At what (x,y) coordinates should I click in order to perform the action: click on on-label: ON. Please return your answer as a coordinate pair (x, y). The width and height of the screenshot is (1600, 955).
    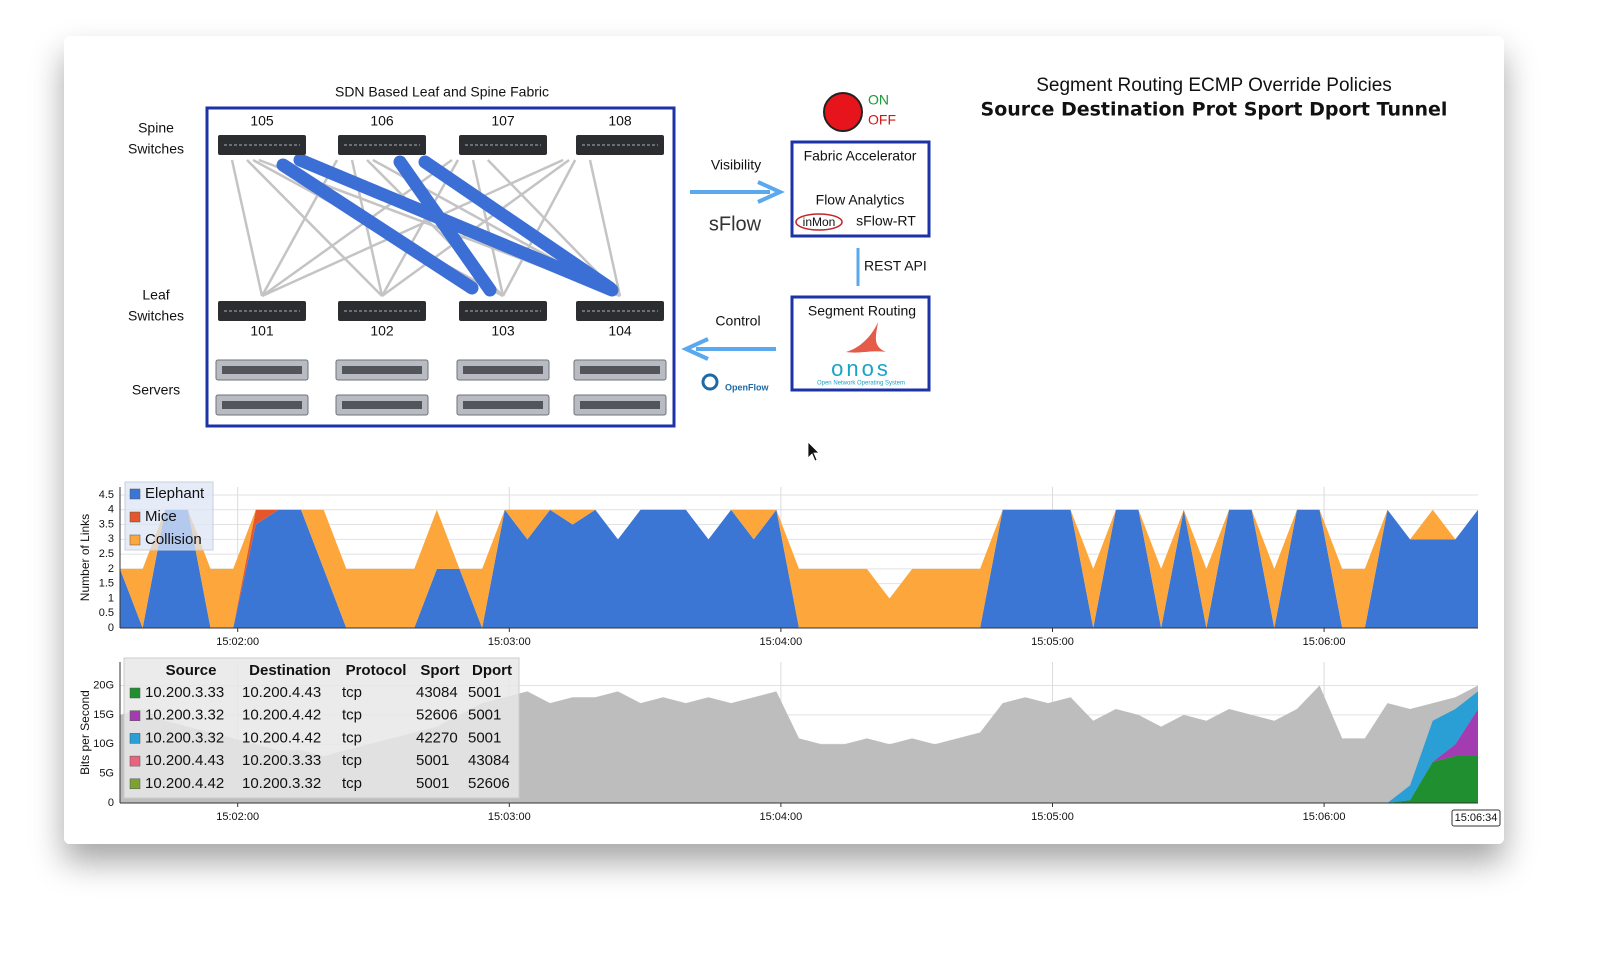
    Looking at the image, I should click on (878, 100).